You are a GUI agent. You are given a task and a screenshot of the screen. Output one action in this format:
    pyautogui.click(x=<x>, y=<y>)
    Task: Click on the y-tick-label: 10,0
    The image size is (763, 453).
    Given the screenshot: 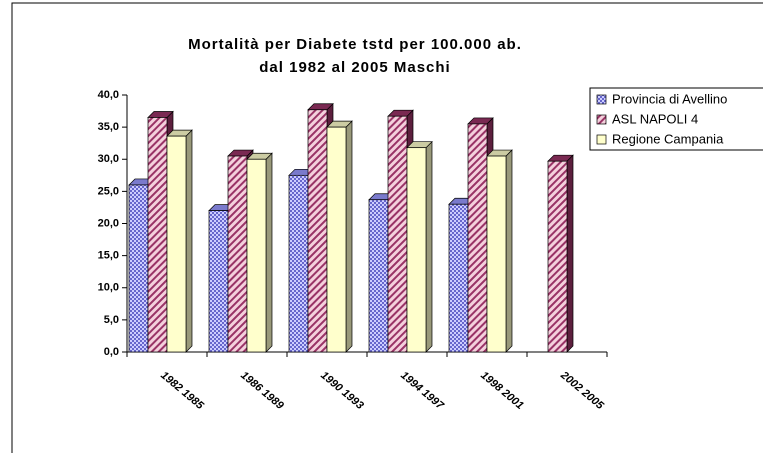 What is the action you would take?
    pyautogui.click(x=108, y=288)
    